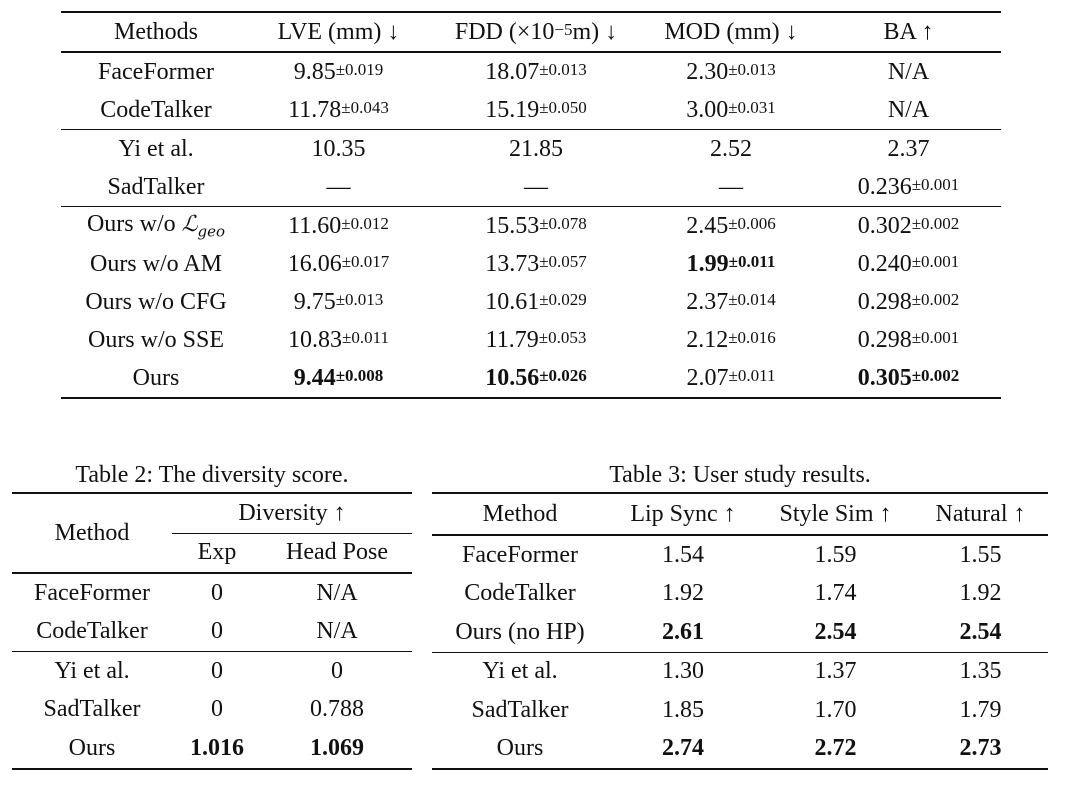 The width and height of the screenshot is (1080, 785). Describe the element at coordinates (315, 225) in the screenshot. I see `lve-value: 11.60` at that location.